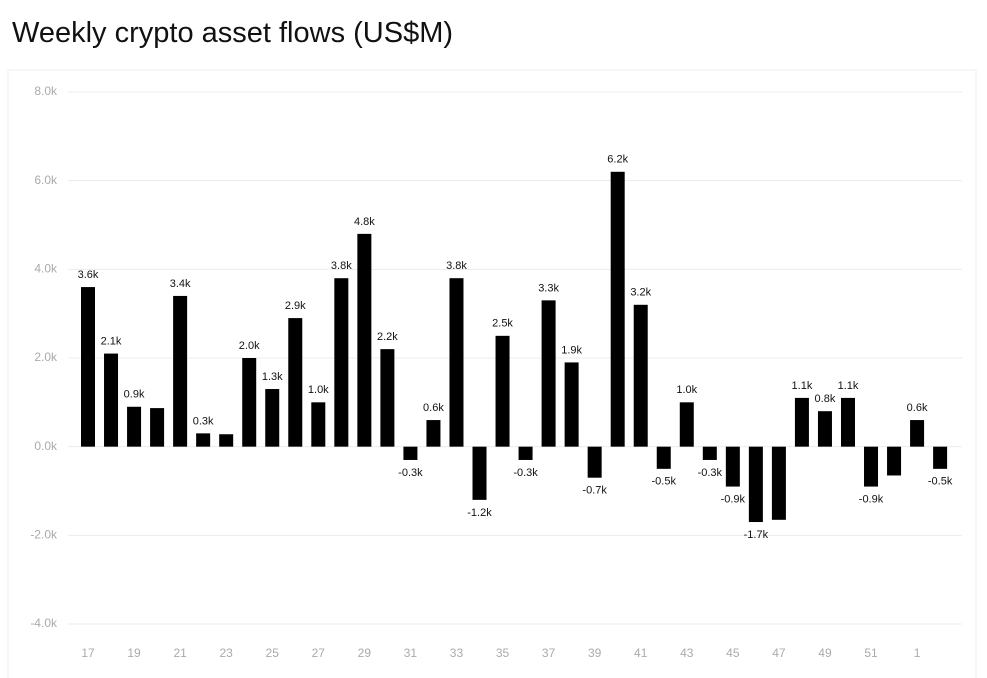 This screenshot has height=678, width=987. Describe the element at coordinates (595, 653) in the screenshot. I see `x-tick-label: 39` at that location.